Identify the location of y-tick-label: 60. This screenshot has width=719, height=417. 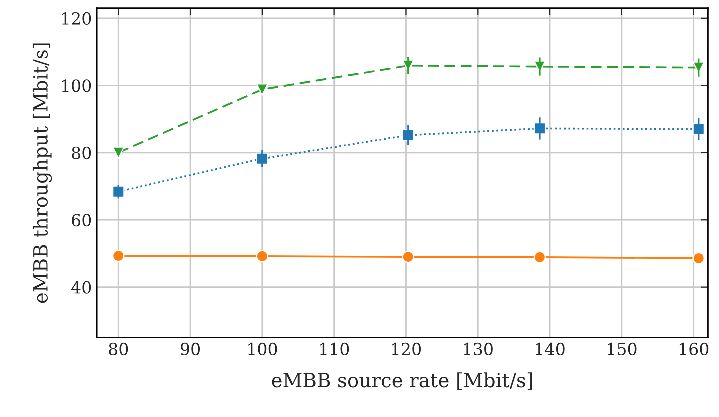
(82, 220).